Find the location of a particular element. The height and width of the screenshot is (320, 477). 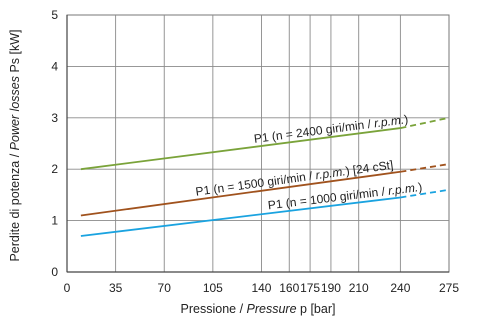

x-axis-title: Pressione / Pressure p [bar] is located at coordinates (258, 309).